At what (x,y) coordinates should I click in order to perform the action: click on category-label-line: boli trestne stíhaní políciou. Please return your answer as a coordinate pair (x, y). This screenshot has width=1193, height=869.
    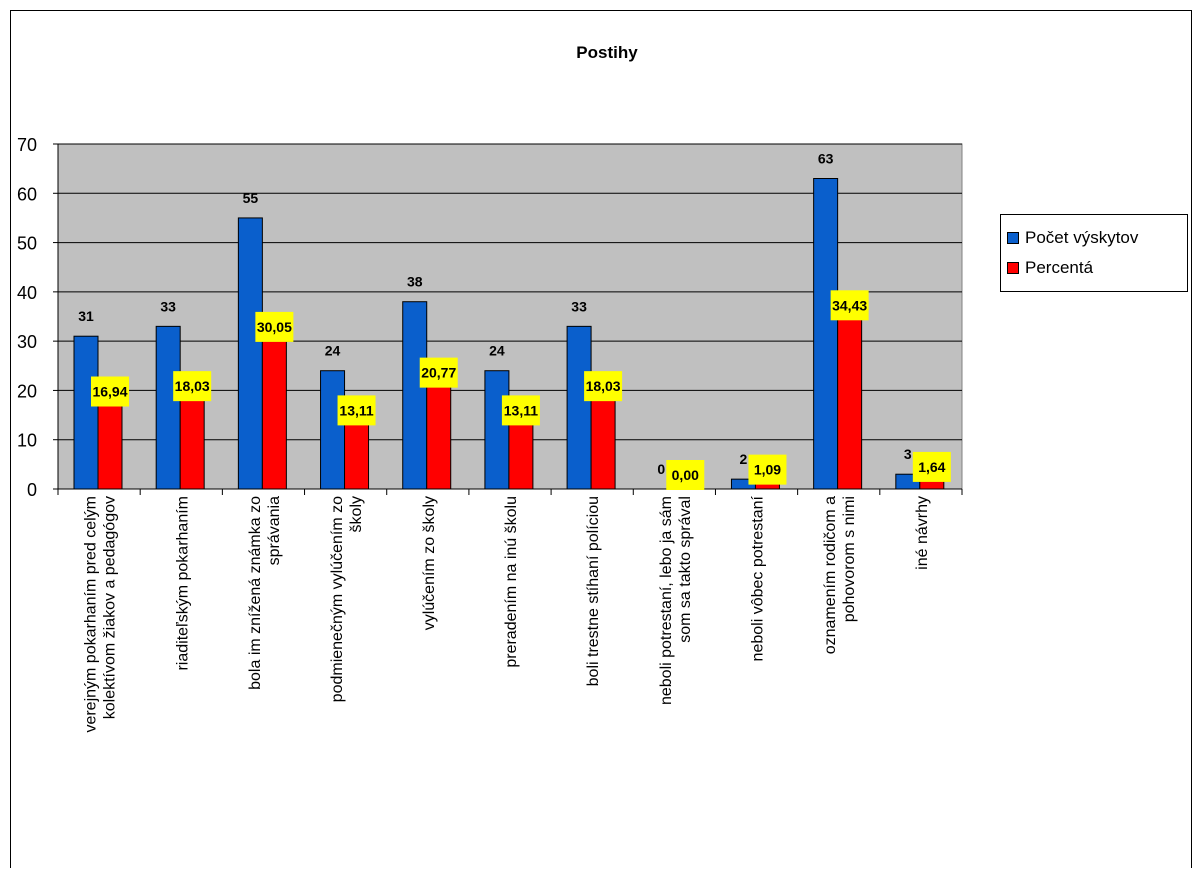
    Looking at the image, I should click on (593, 591).